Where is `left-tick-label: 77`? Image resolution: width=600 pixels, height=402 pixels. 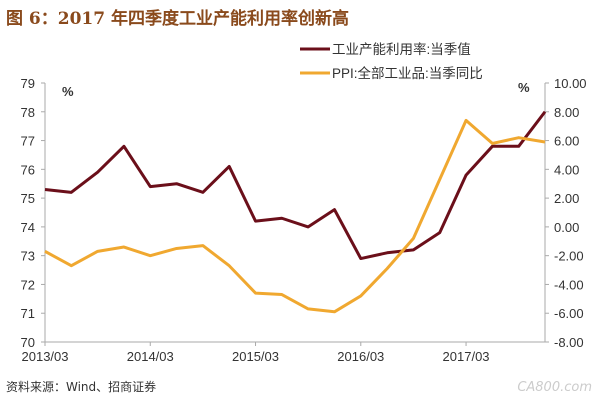
left-tick-label: 77 is located at coordinates (28, 141).